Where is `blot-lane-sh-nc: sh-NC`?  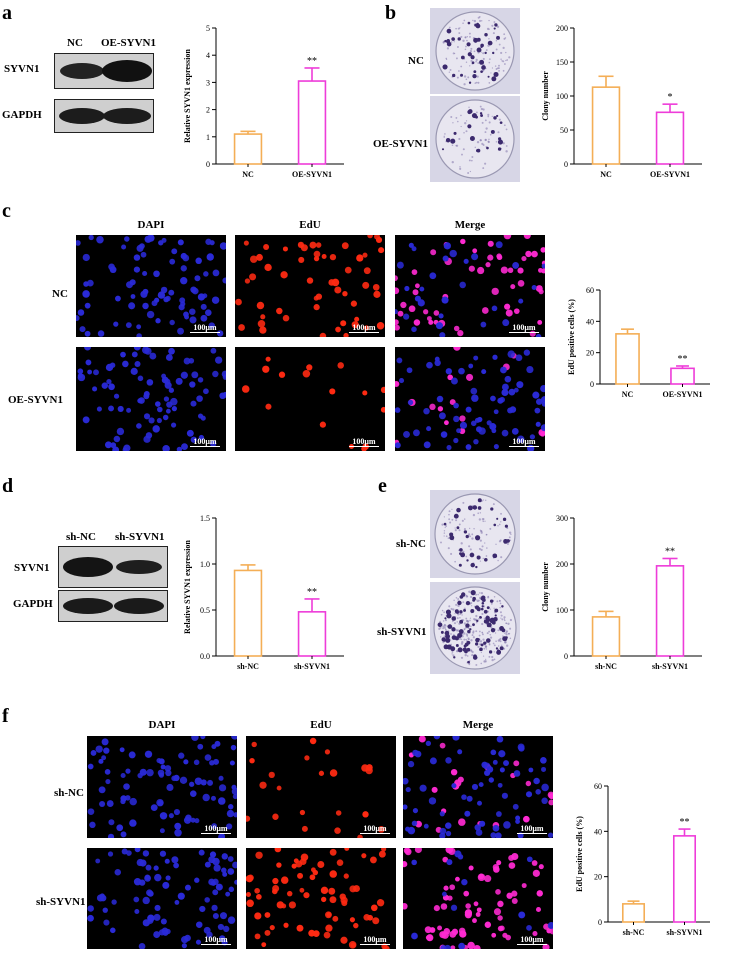
blot-lane-sh-nc: sh-NC is located at coordinates (81, 537).